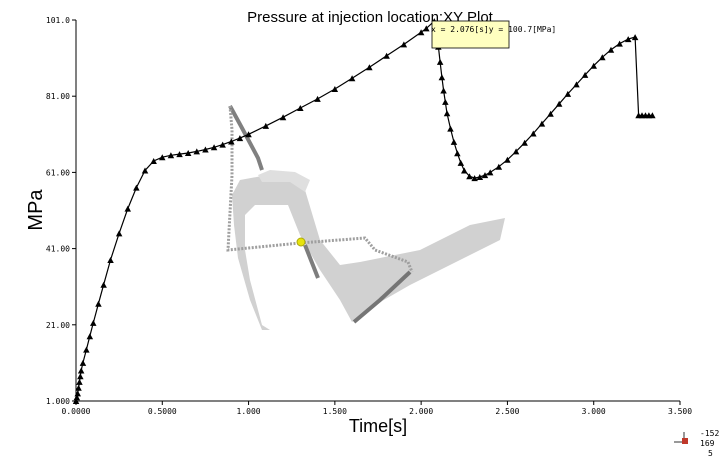 The width and height of the screenshot is (724, 458). I want to click on triad-value-1: -152, so click(709, 433).